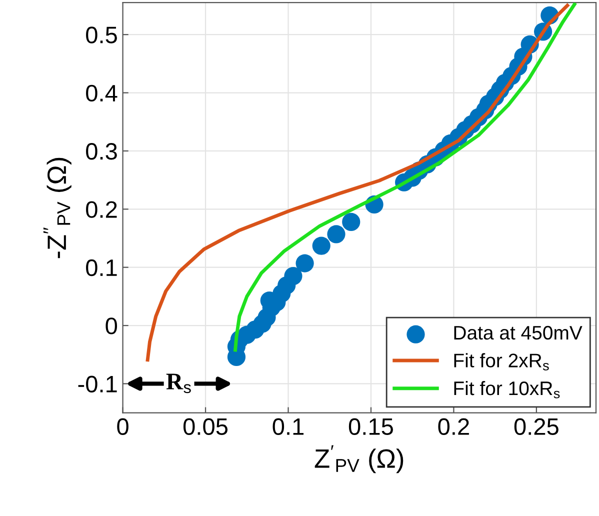 Image resolution: width=599 pixels, height=516 pixels. What do you see at coordinates (501, 361) in the screenshot?
I see `legend-label: Fit for 2xR$_{s}$` at bounding box center [501, 361].